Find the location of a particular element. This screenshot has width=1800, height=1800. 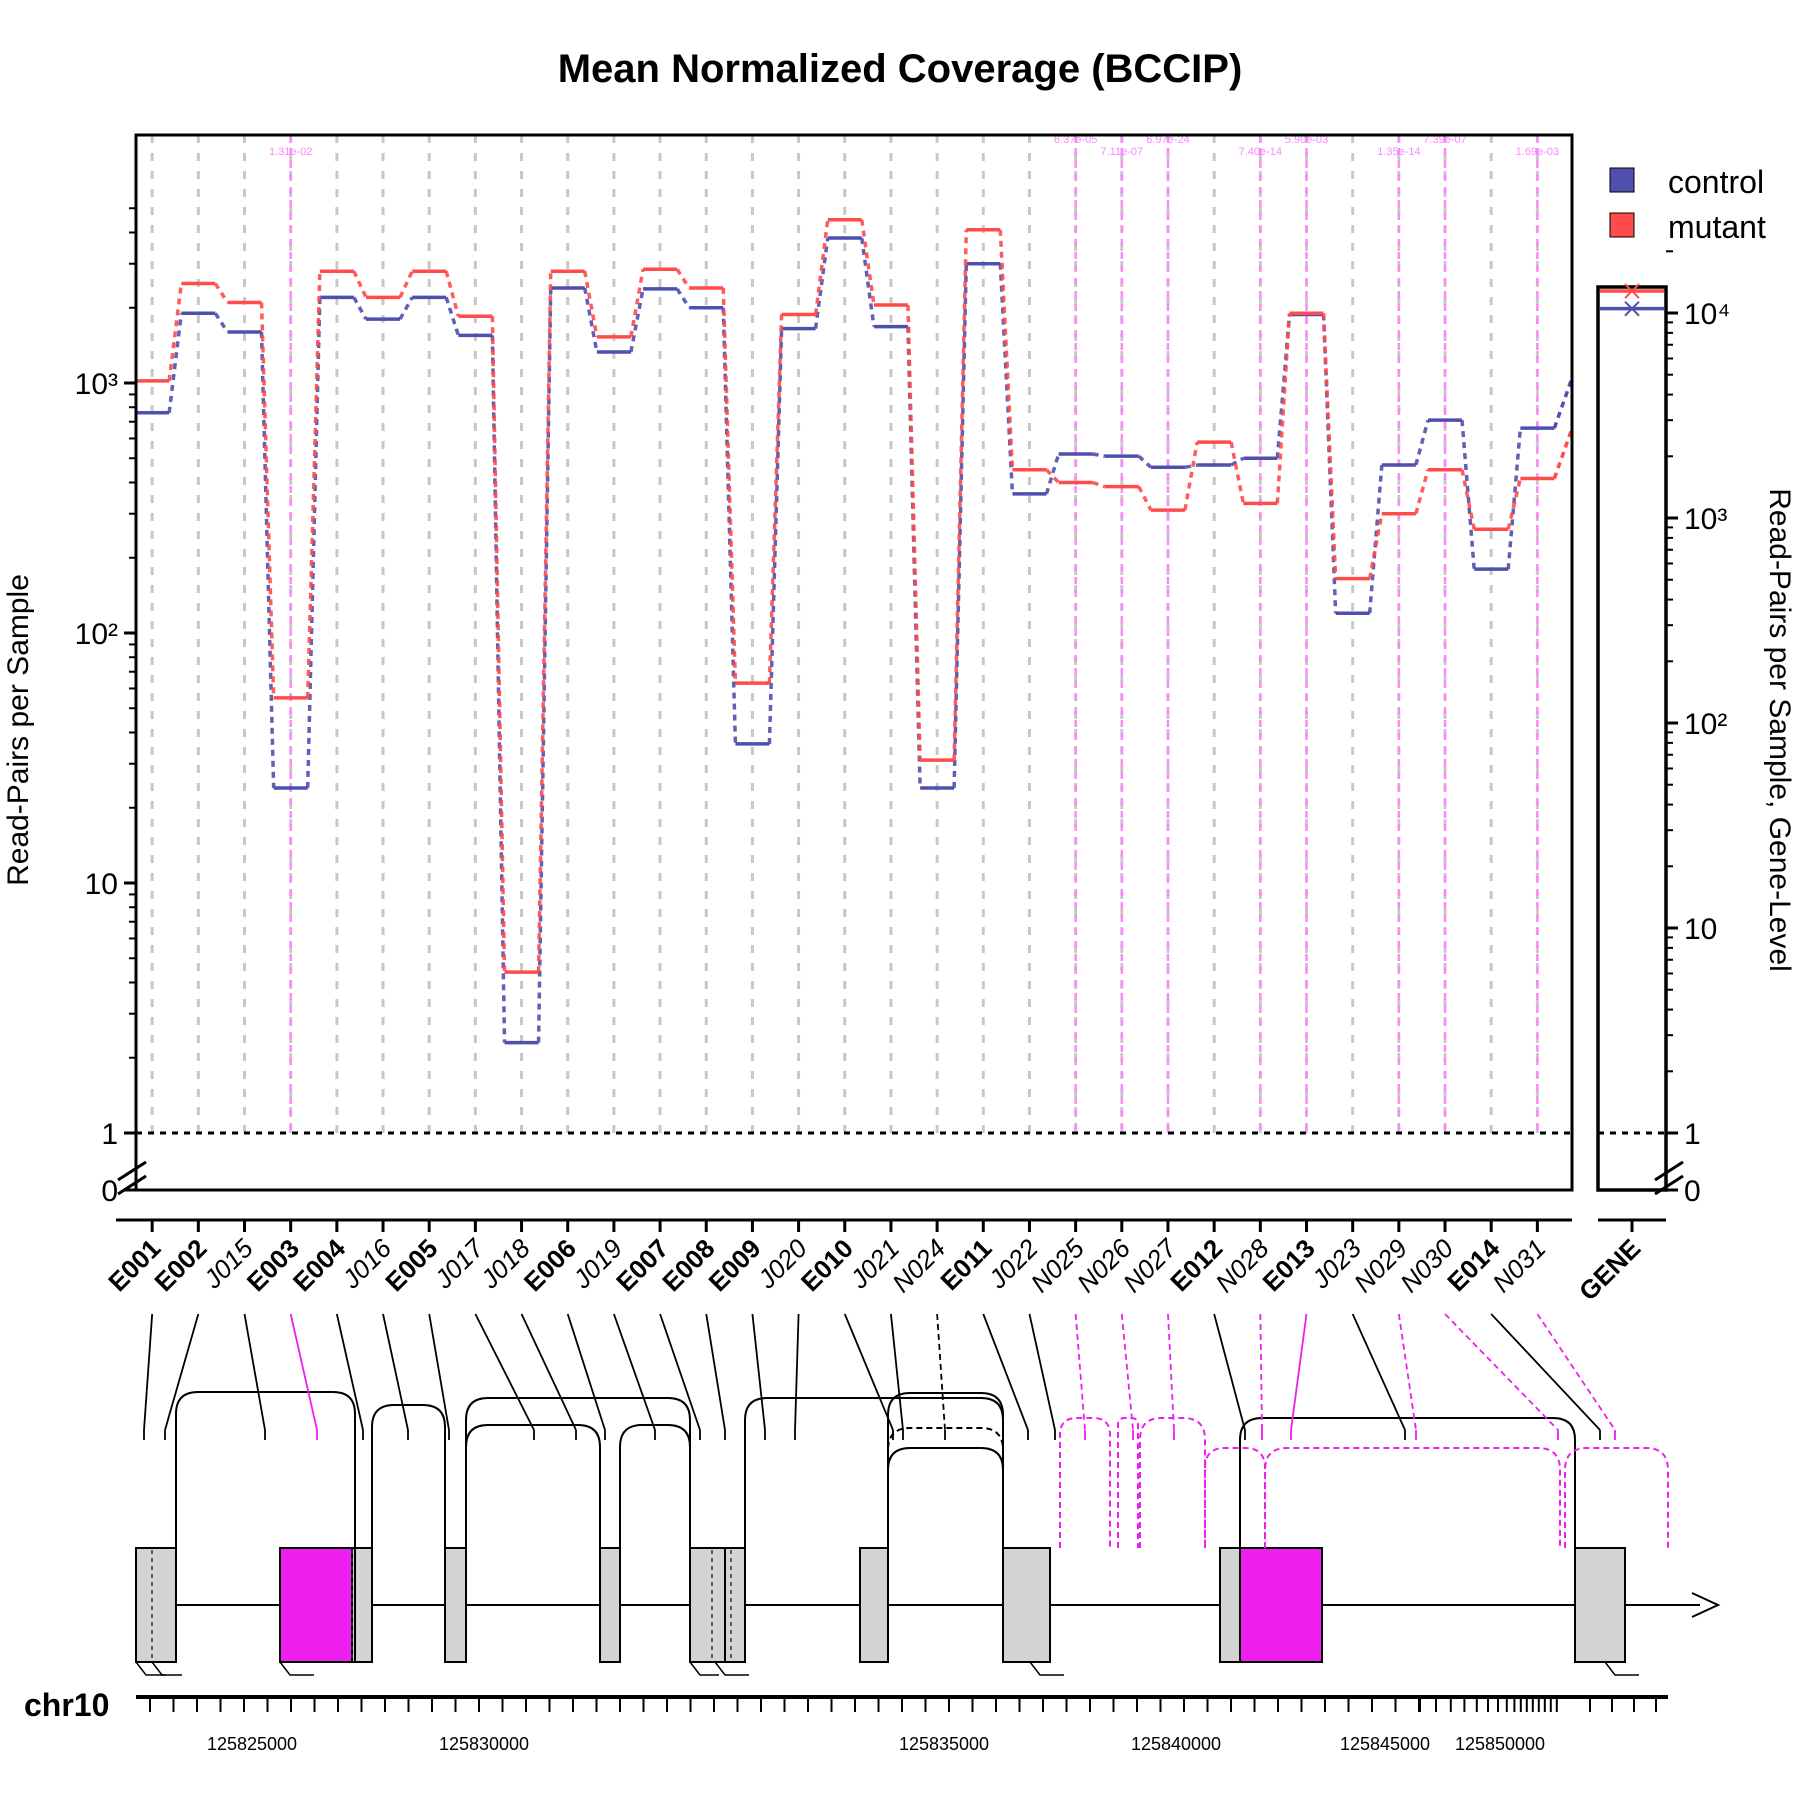

series-control-tail is located at coordinates (1563, 403).